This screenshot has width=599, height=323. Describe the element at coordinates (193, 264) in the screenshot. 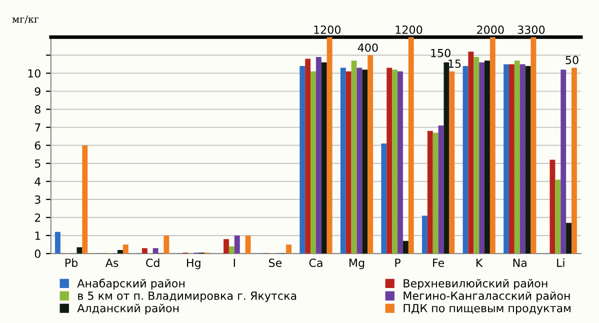

I see `x-tick-label: Hg` at that location.